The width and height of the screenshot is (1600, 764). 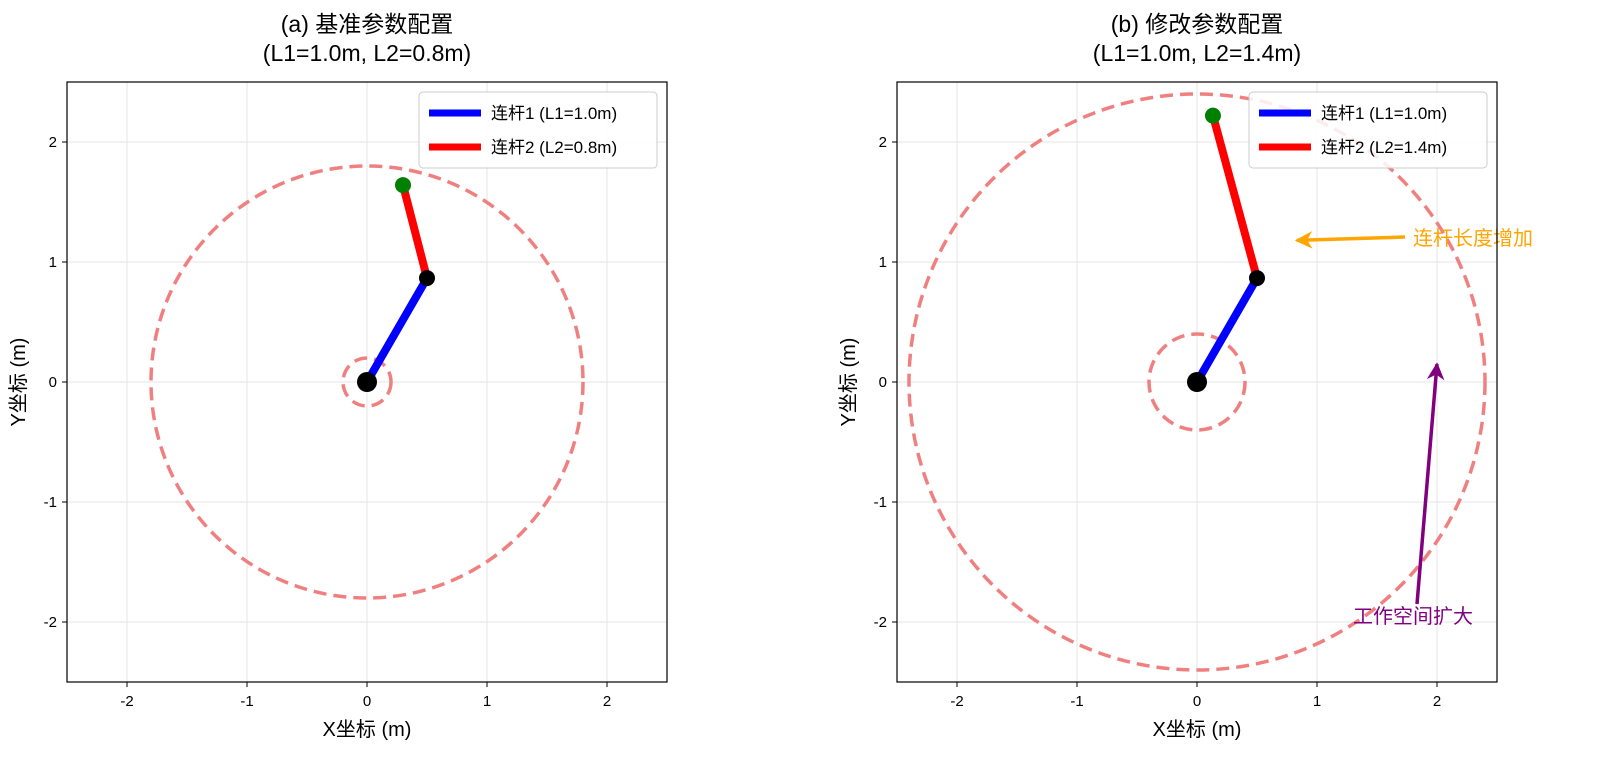 I want to click on plot-title: (b) 修改参数配置, so click(x=1197, y=24).